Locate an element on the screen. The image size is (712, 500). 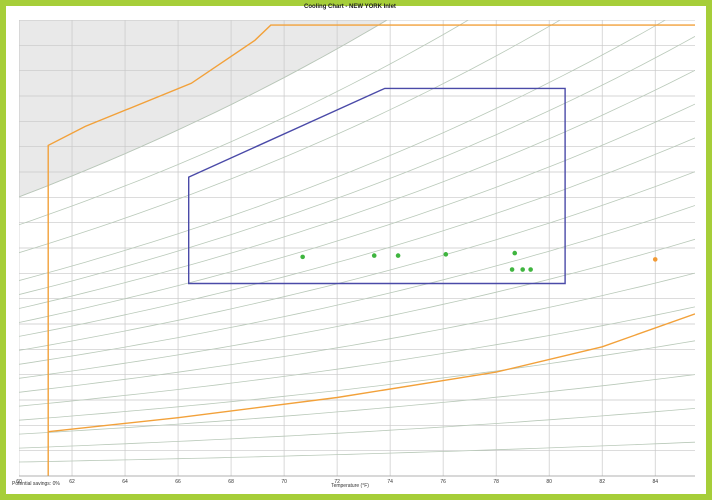
potential-savings-label: Potential savings: 0% is located at coordinates (36, 484).